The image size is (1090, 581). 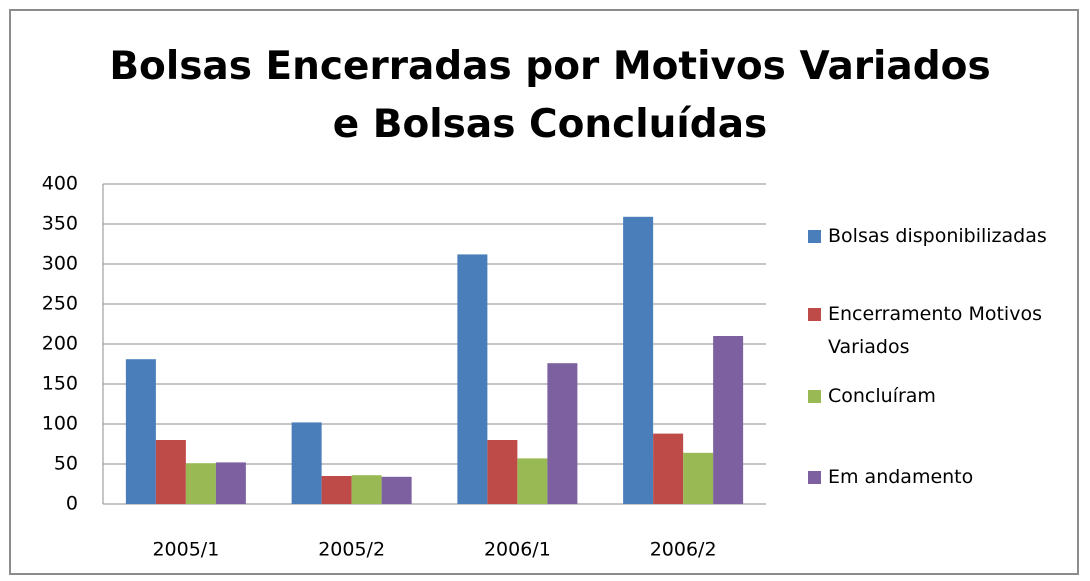 What do you see at coordinates (937, 236) in the screenshot?
I see `legend-label: Bolsas disponibilizadas` at bounding box center [937, 236].